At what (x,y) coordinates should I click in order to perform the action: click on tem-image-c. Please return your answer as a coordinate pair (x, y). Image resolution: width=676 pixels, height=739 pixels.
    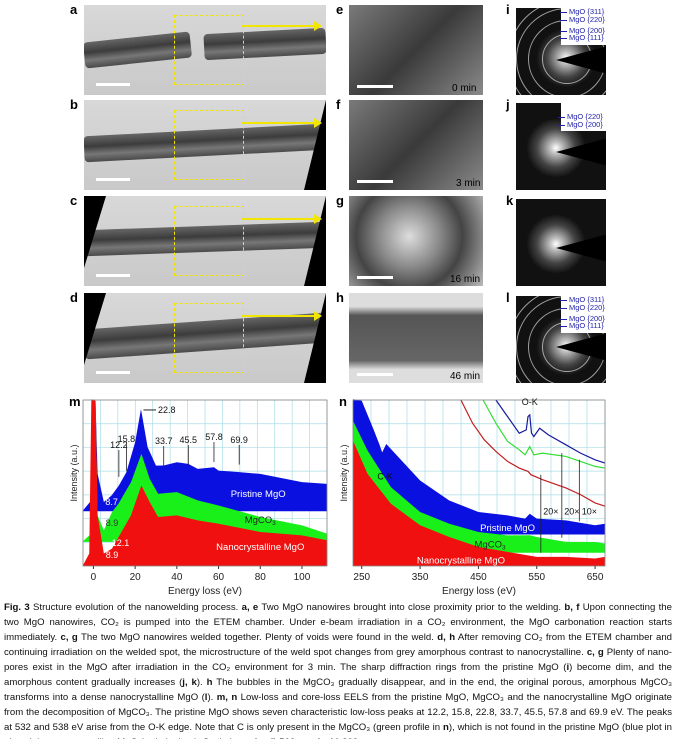
    Looking at the image, I should click on (205, 241).